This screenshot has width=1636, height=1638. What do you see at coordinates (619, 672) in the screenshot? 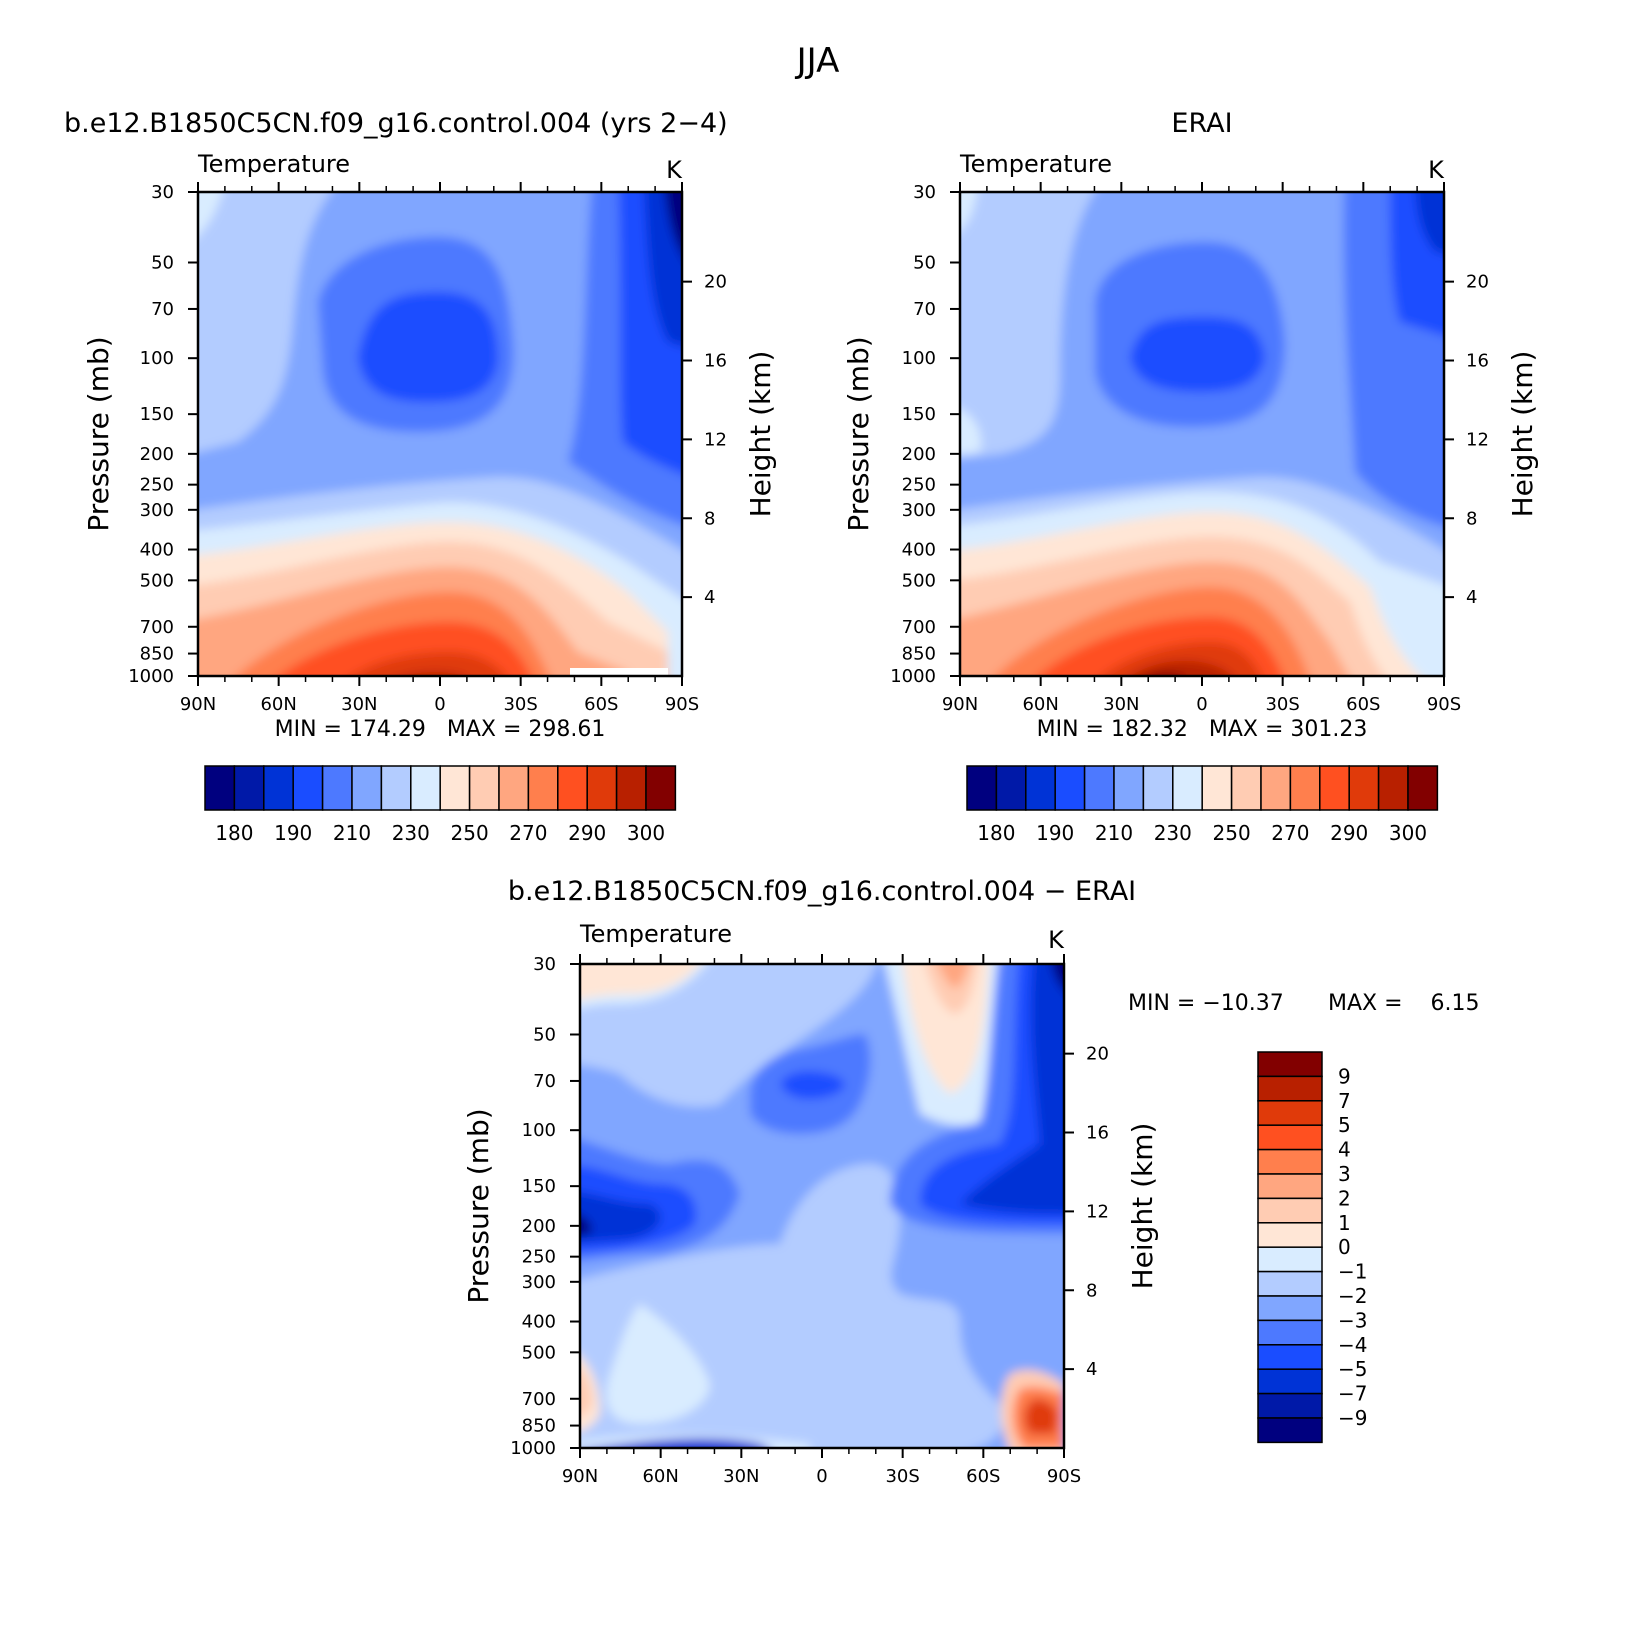
I see `missing-data-region` at bounding box center [619, 672].